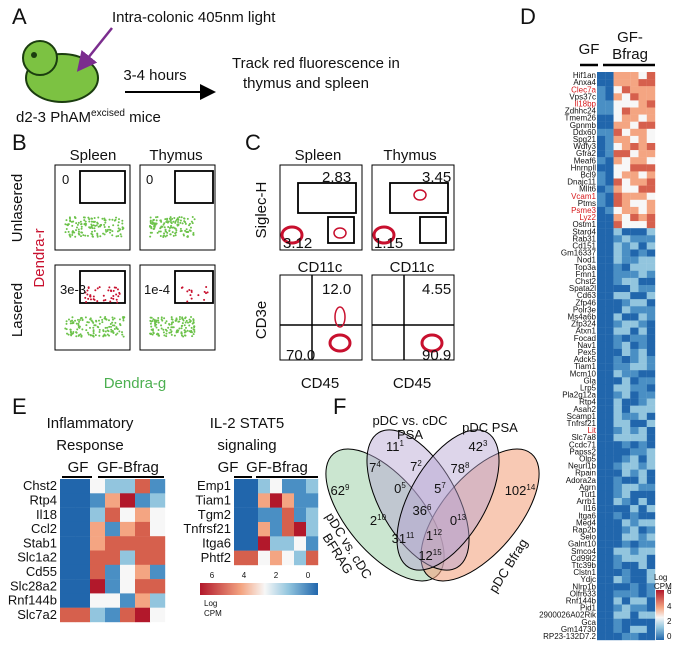  I want to click on gene-label: Adck5, so click(585, 359).